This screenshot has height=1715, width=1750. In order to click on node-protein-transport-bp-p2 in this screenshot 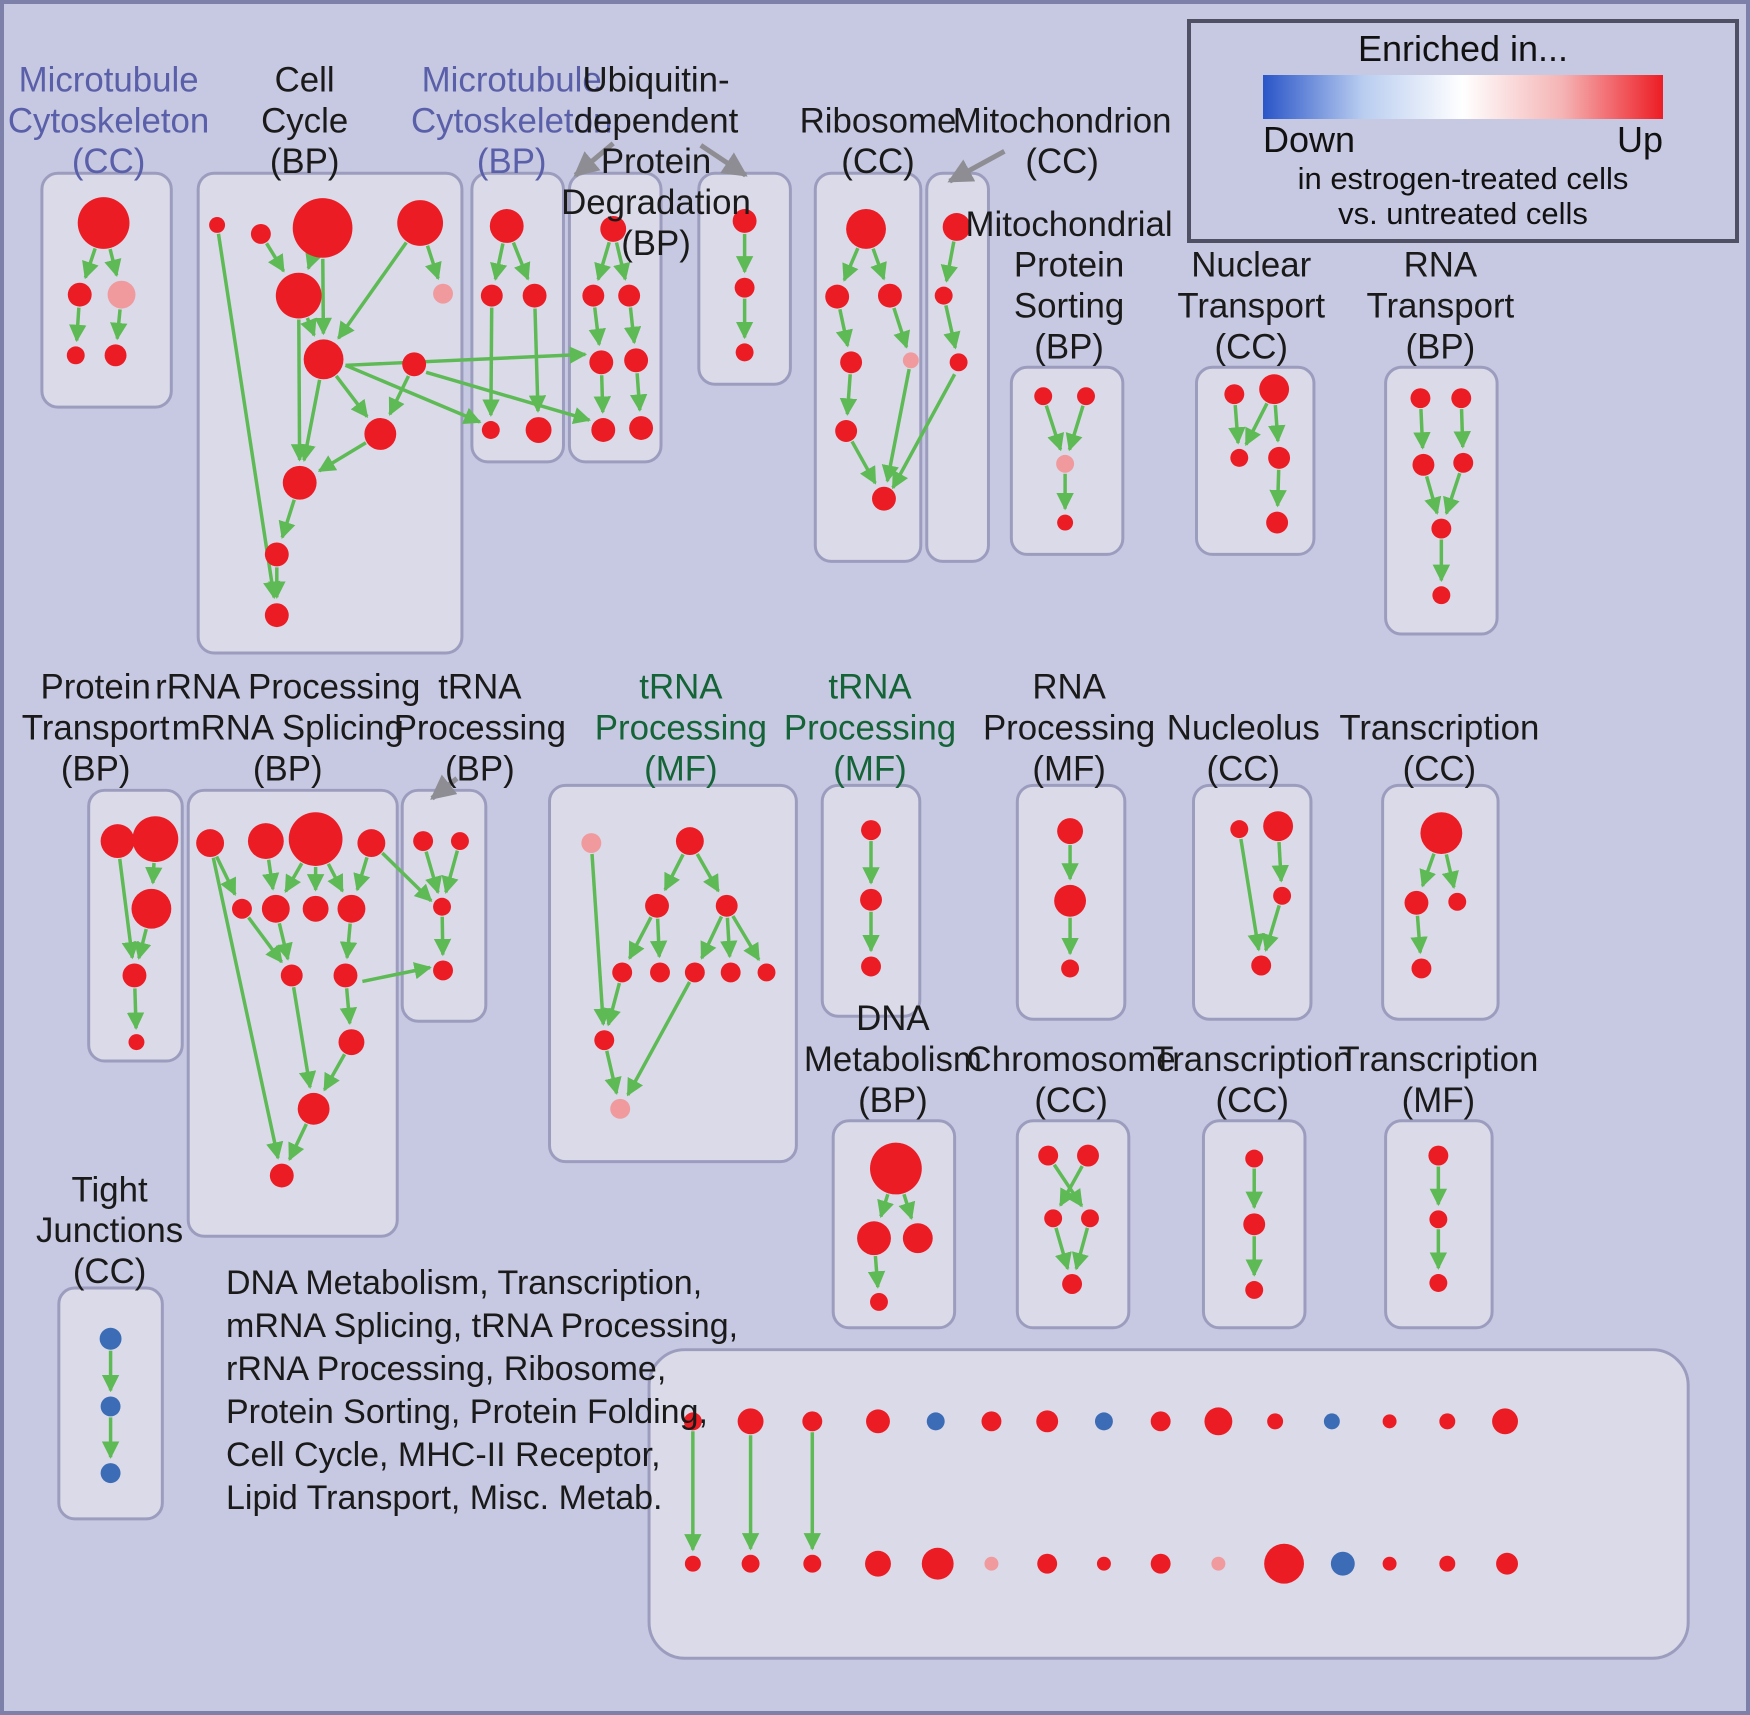, I will do `click(155, 839)`.